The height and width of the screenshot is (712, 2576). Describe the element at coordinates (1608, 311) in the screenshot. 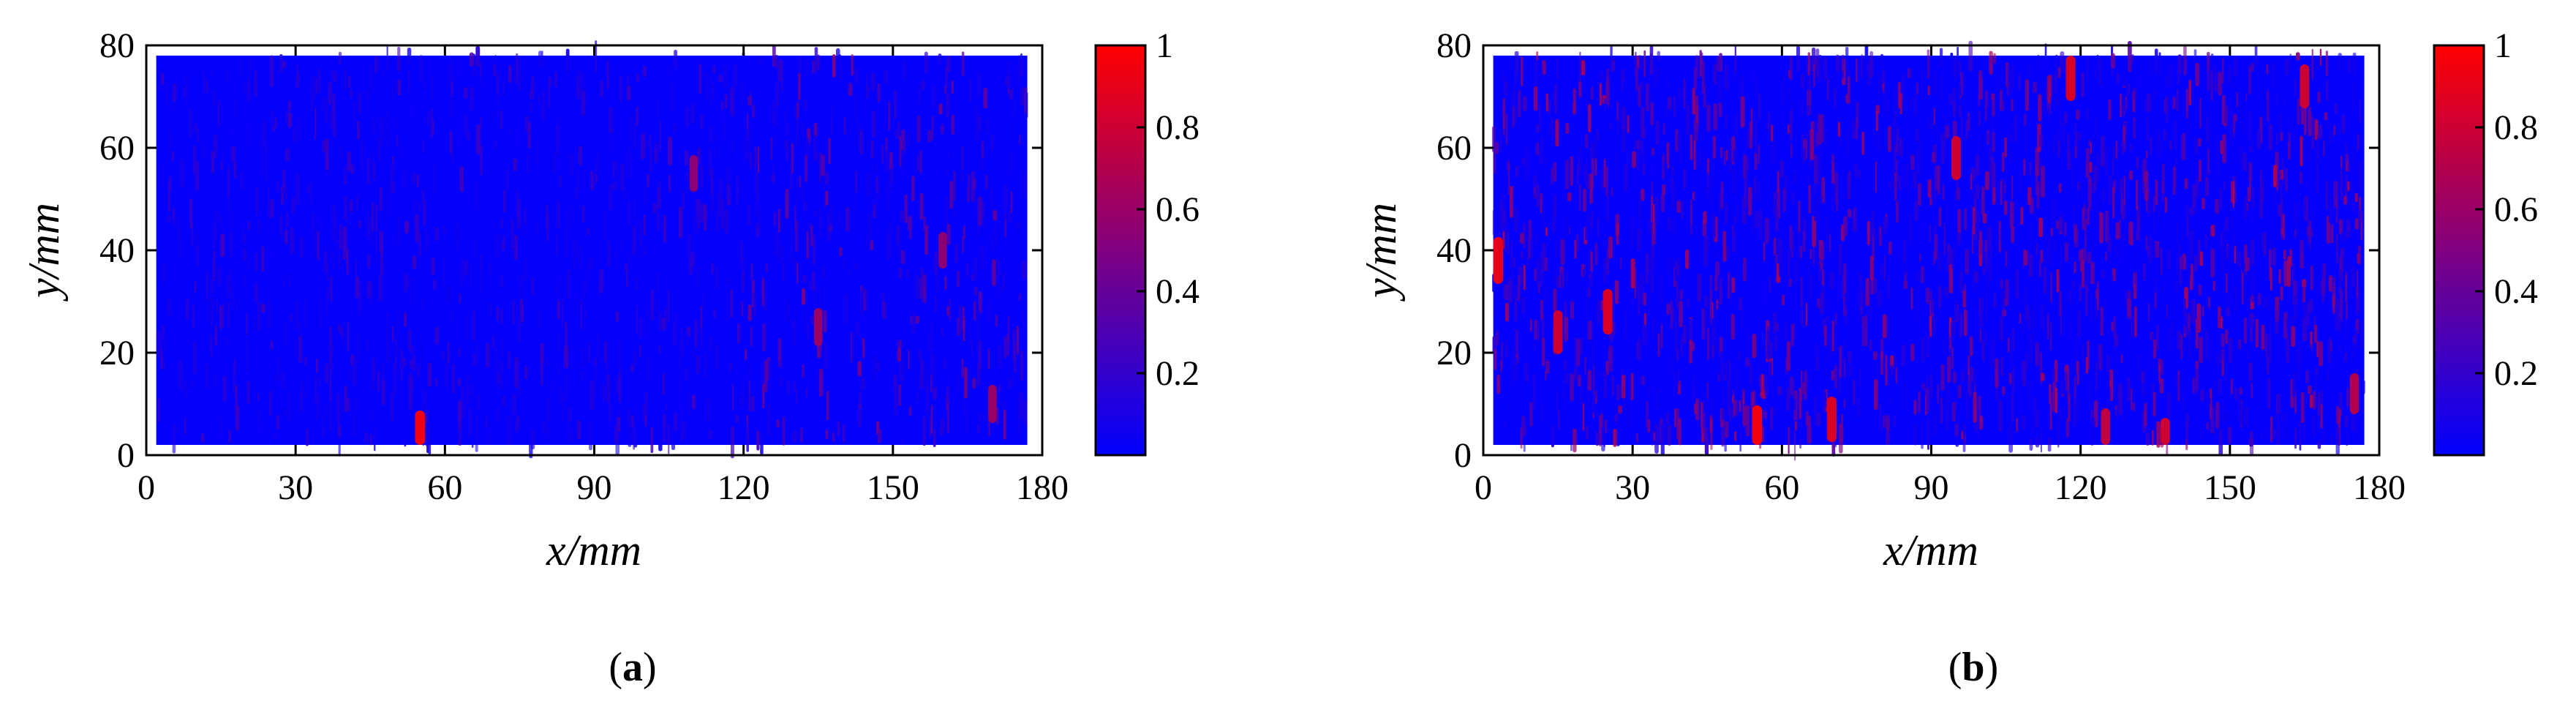

I see `heatmap-hotspot` at that location.